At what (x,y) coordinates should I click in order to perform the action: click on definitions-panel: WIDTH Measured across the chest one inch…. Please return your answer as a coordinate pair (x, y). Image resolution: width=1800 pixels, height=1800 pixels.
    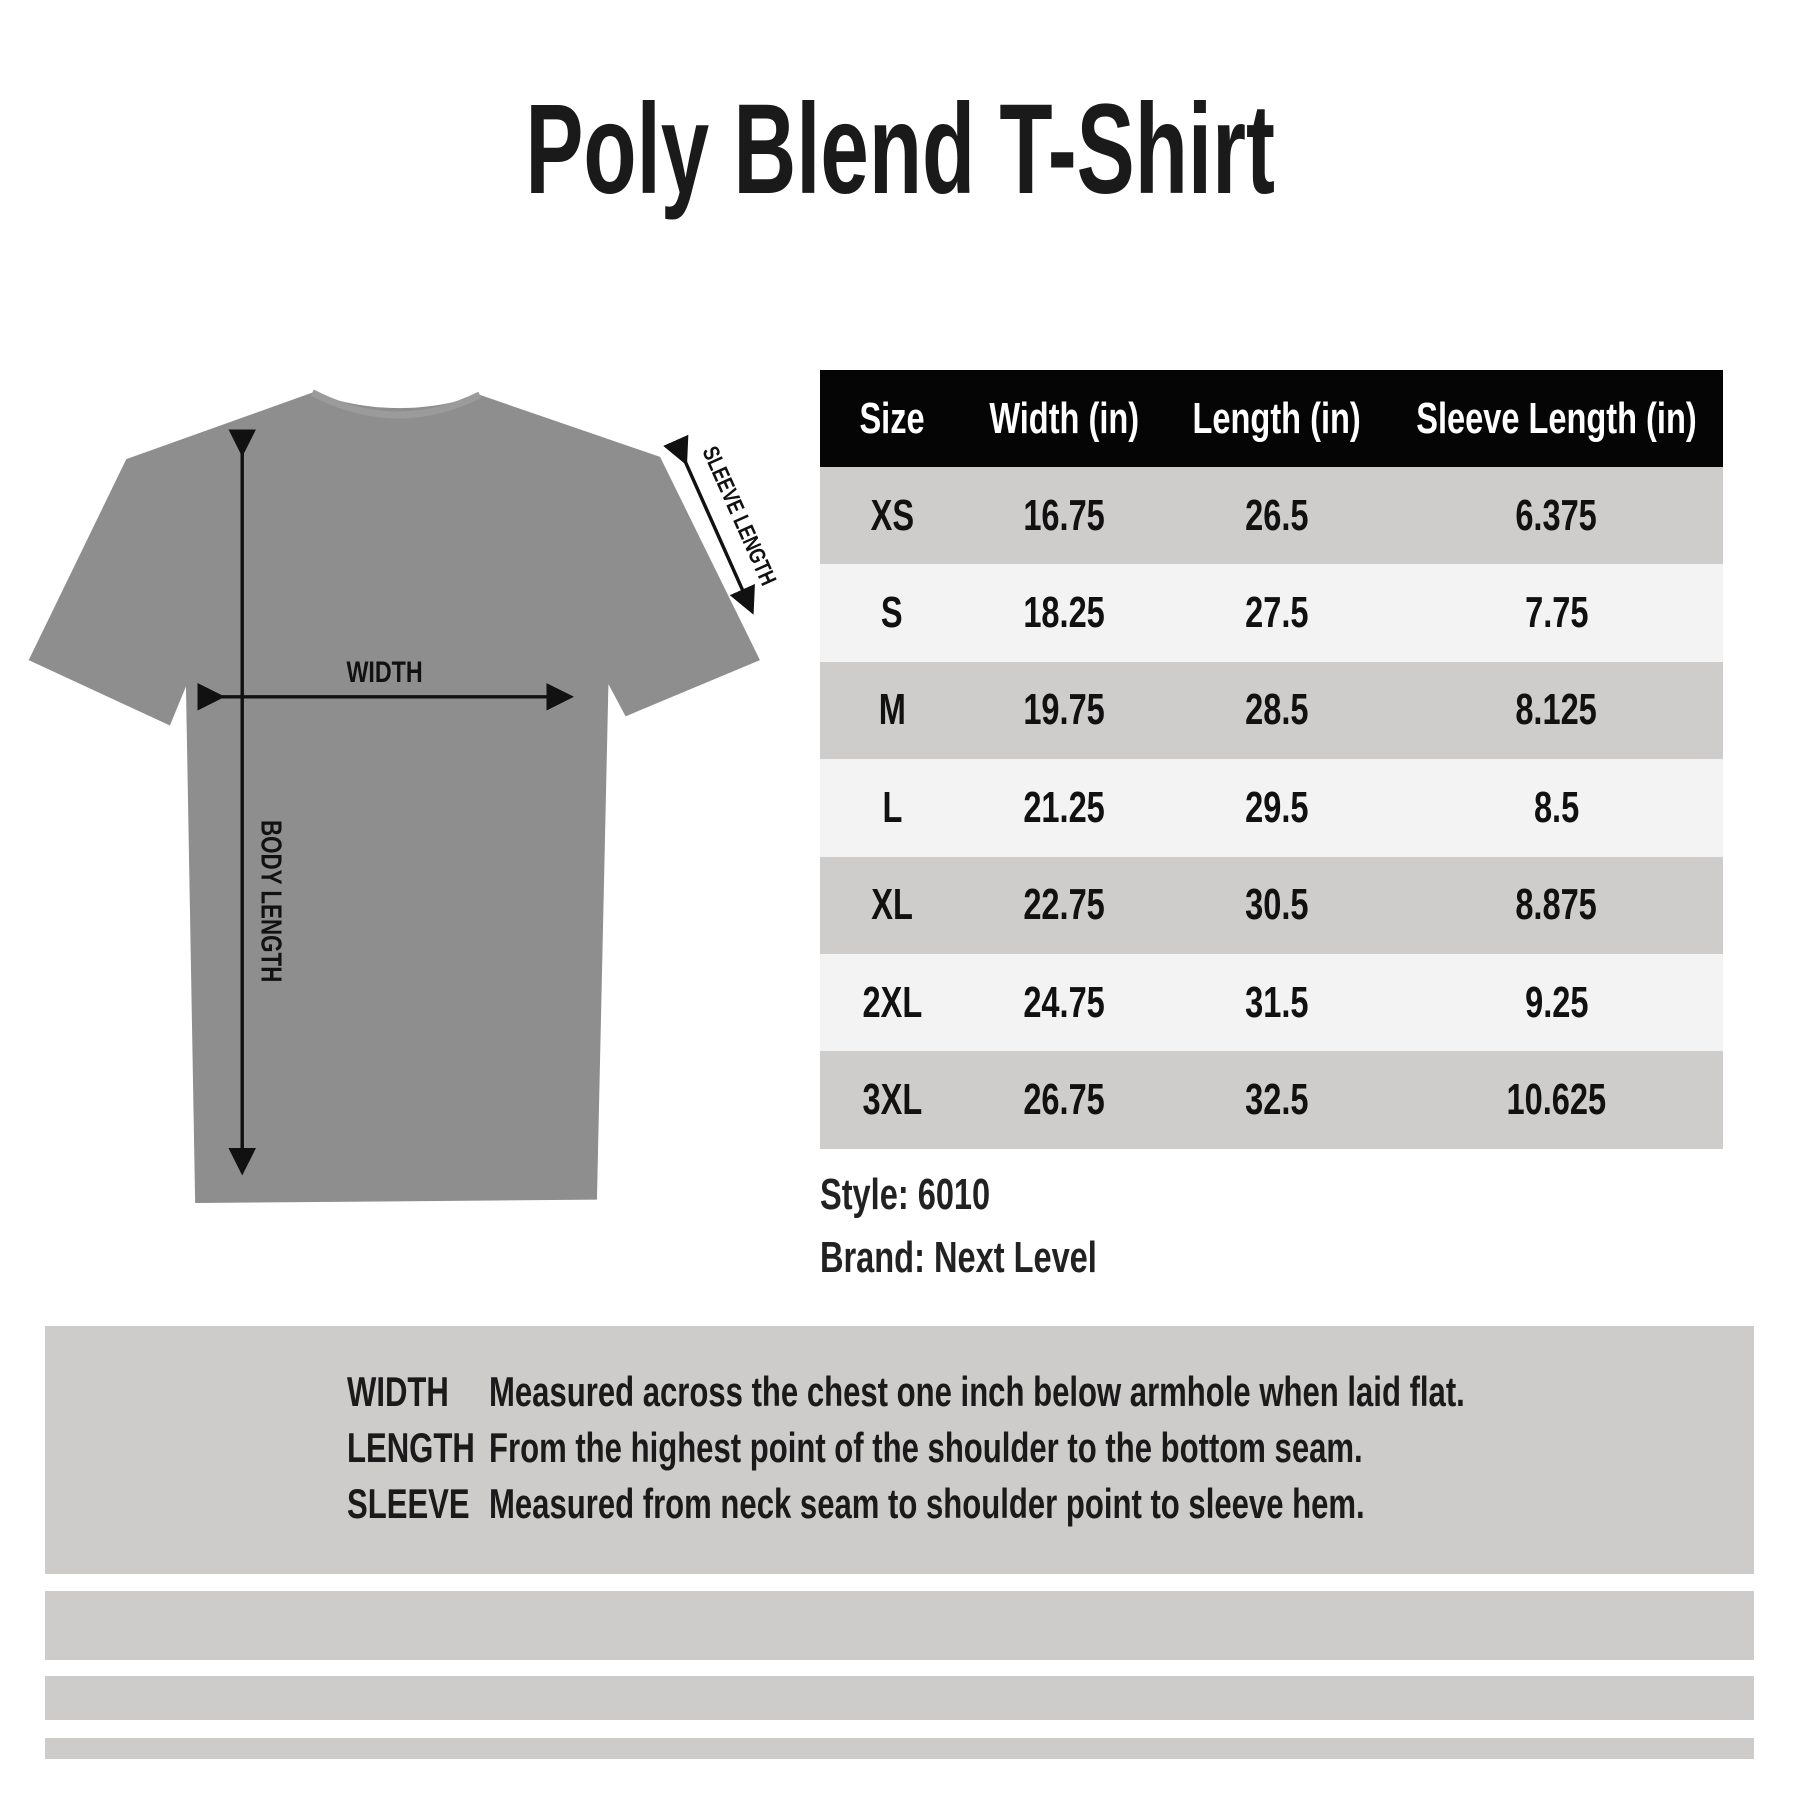
    Looking at the image, I should click on (899, 1450).